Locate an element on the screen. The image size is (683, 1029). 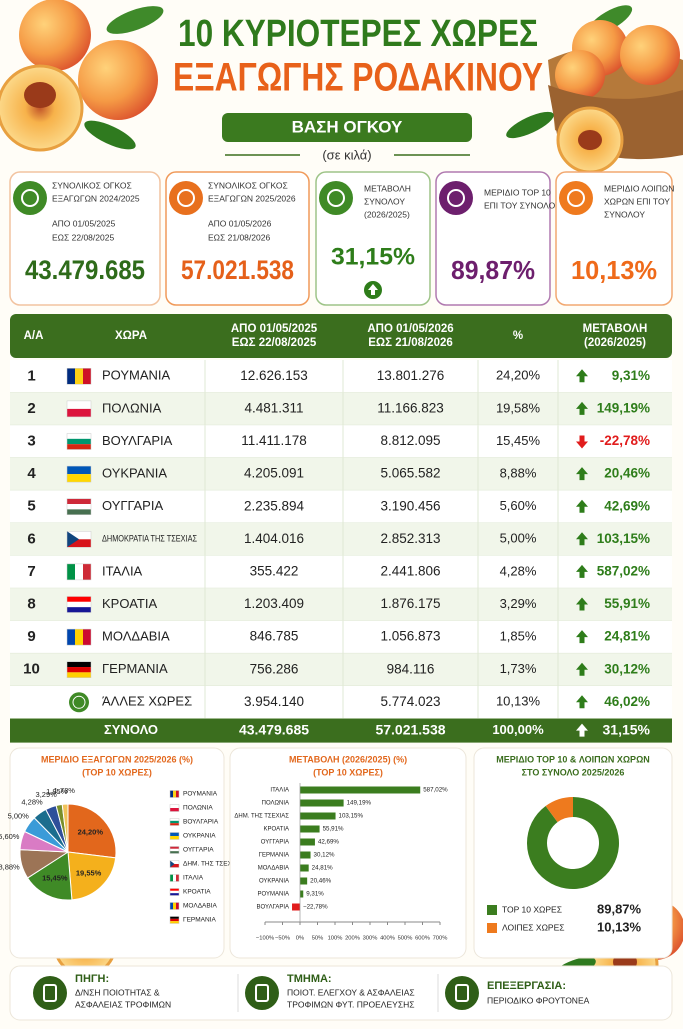
footer-icon-glyph is located at coordinates (462, 993).